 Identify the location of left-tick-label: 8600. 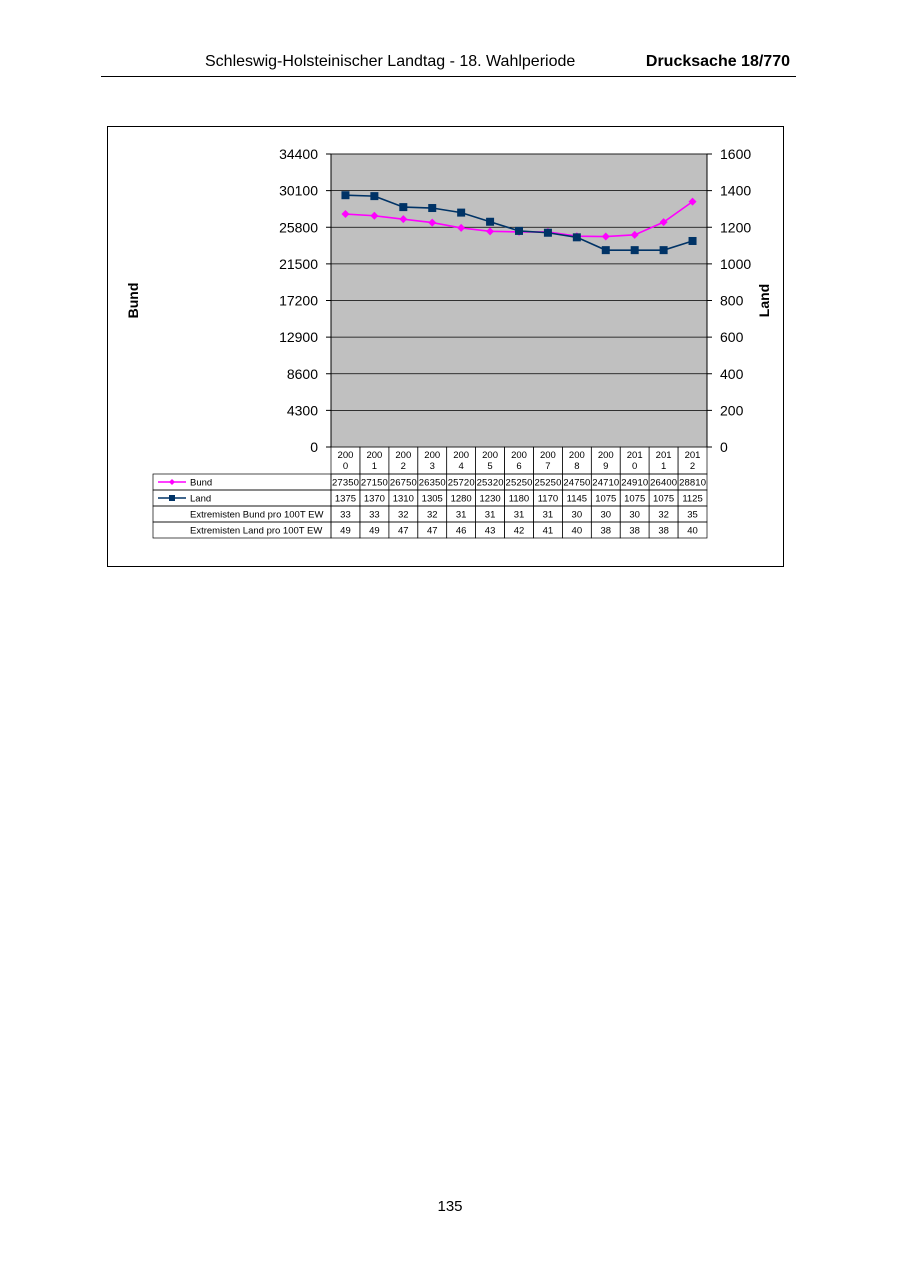
(302, 374).